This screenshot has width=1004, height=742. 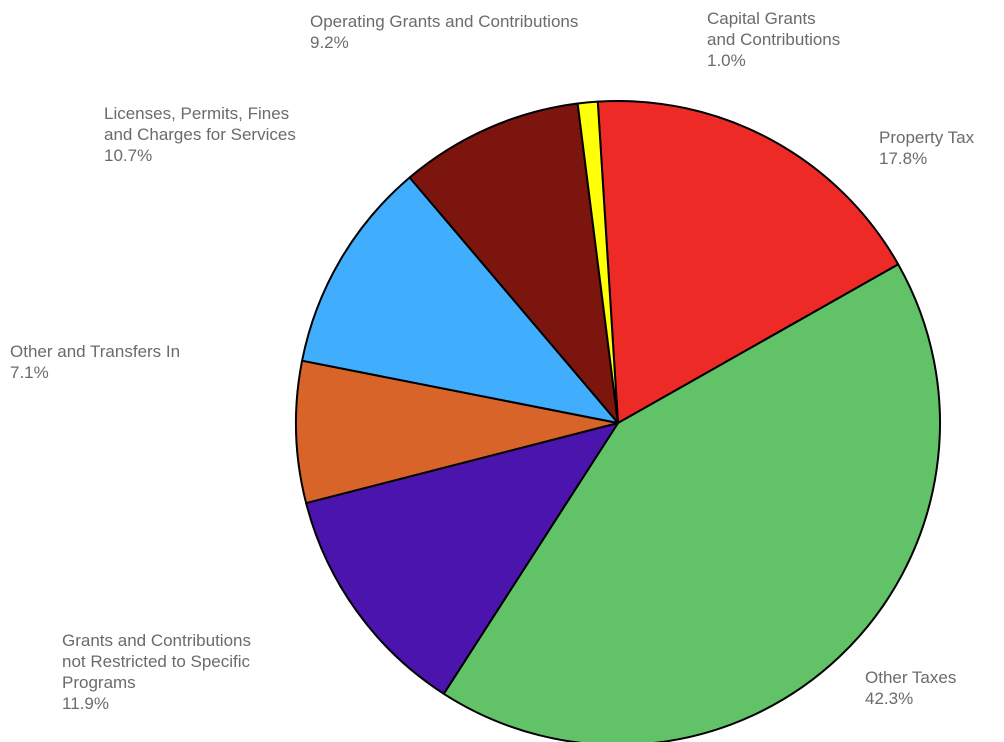 What do you see at coordinates (462, 558) in the screenshot?
I see `pie-slice-grants-and-contributions-not-restricted-to-specific-programs` at bounding box center [462, 558].